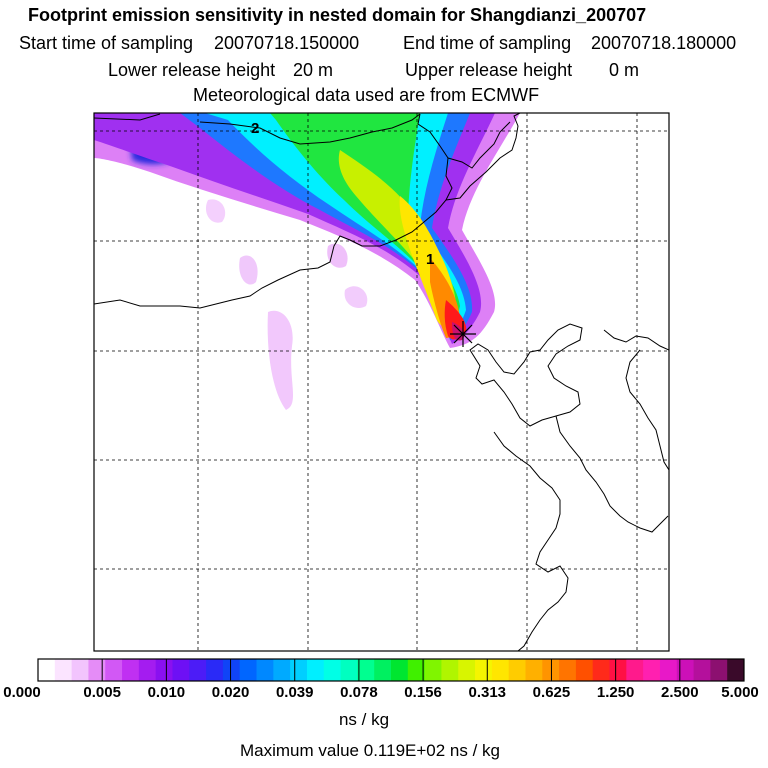  What do you see at coordinates (487, 692) in the screenshot?
I see `colorbar-label: 0.313` at bounding box center [487, 692].